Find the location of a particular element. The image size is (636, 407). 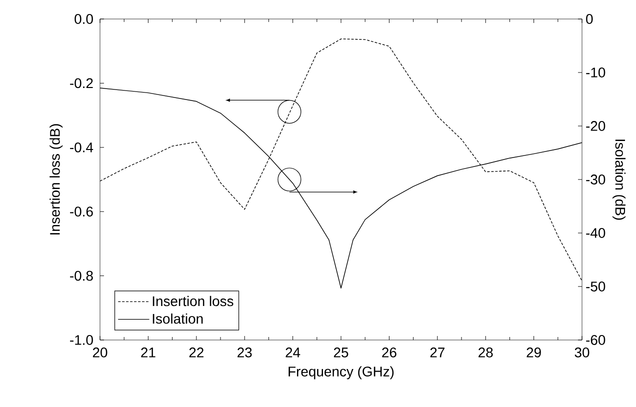

x-tick-label: 26 is located at coordinates (389, 353).